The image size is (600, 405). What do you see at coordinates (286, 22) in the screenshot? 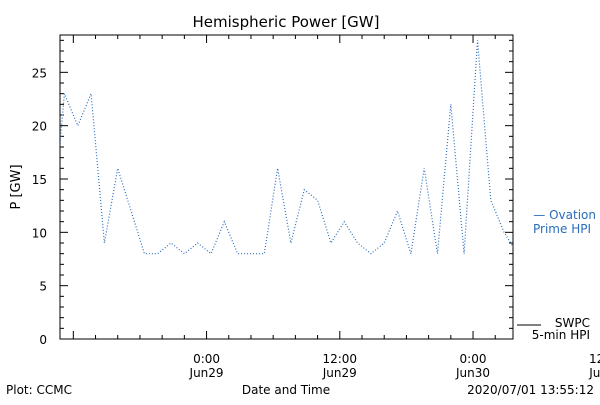
I see `chart-title: Hemispheric Power [GW]` at bounding box center [286, 22].